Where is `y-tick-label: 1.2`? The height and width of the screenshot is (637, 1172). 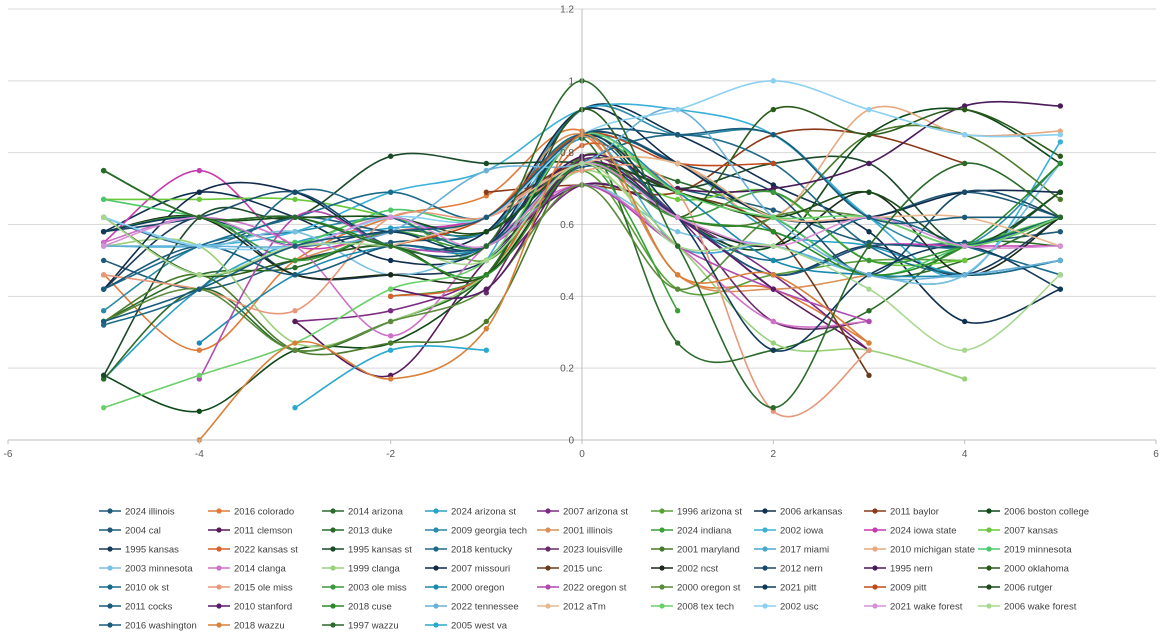
y-tick-label: 1.2 is located at coordinates (567, 10).